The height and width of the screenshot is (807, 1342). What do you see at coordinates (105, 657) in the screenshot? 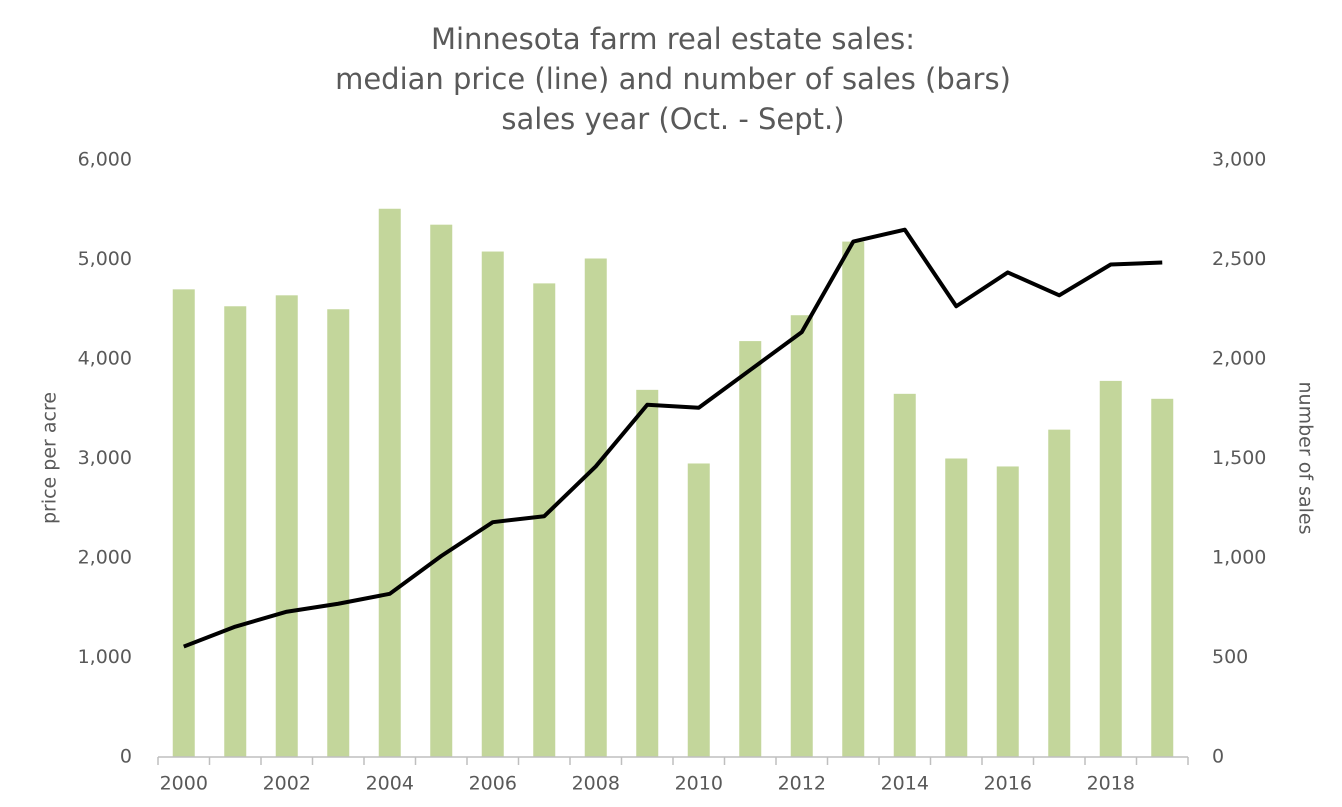
I see `y-tick-label: 1,000` at bounding box center [105, 657].